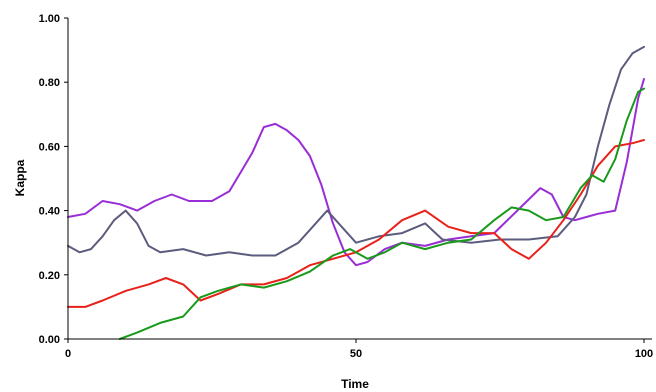  Describe the element at coordinates (644, 354) in the screenshot. I see `x-tick-label: 100` at that location.